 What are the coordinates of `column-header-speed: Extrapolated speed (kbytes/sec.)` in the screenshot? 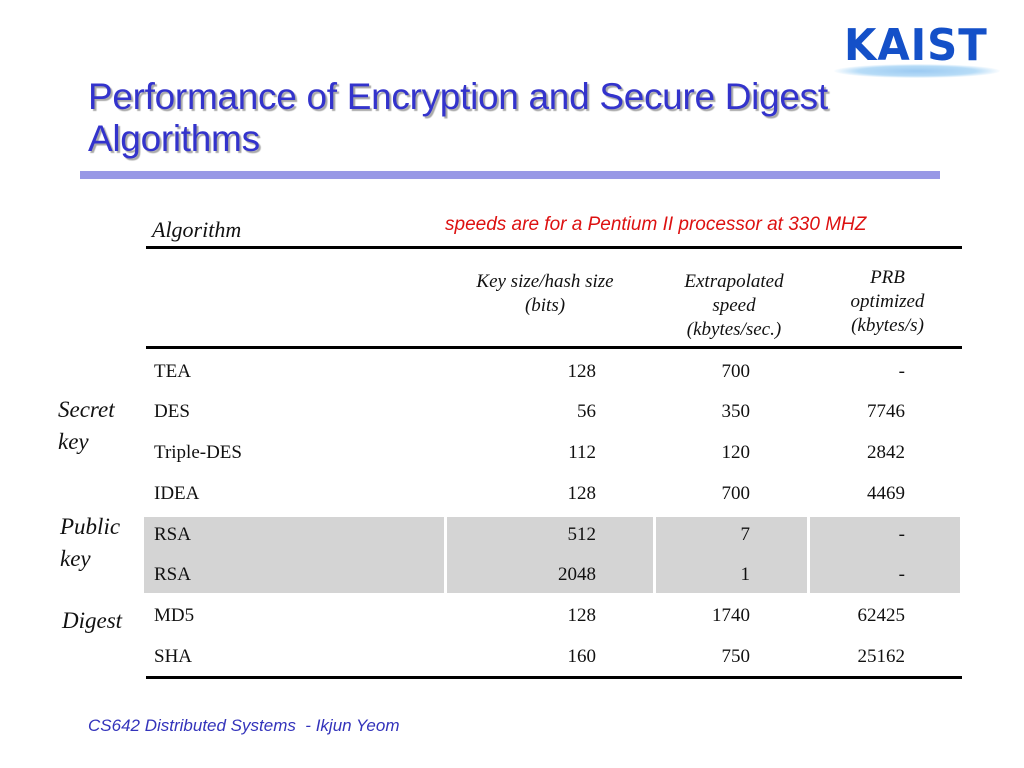 It's located at (734, 306).